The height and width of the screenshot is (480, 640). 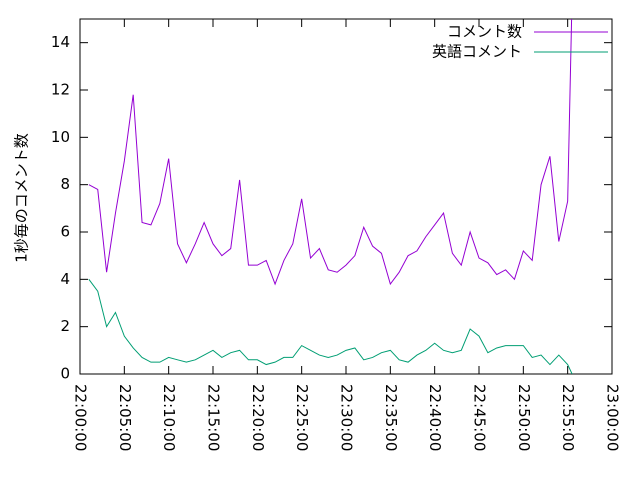 What do you see at coordinates (65, 279) in the screenshot?
I see `y-tick-label: 4` at bounding box center [65, 279].